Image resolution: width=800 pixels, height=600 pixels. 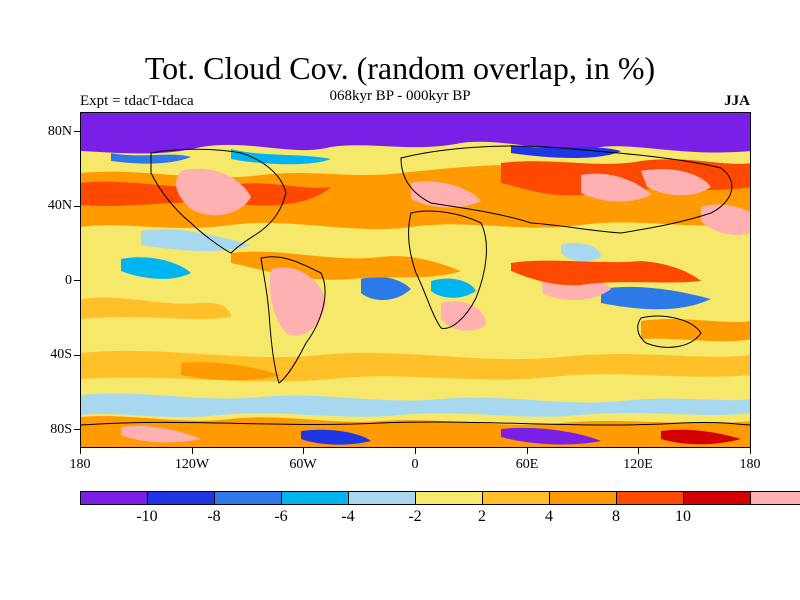 What do you see at coordinates (737, 101) in the screenshot?
I see `season-label: JJA` at bounding box center [737, 101].